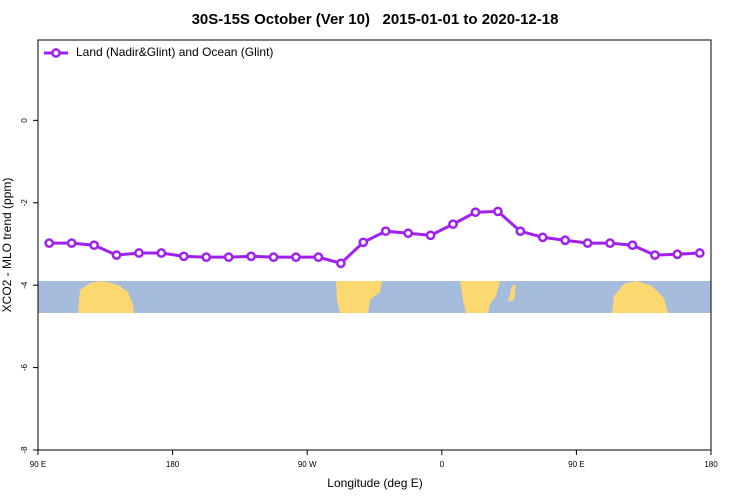 The image size is (750, 500). Describe the element at coordinates (374, 237) in the screenshot. I see `line` at that location.